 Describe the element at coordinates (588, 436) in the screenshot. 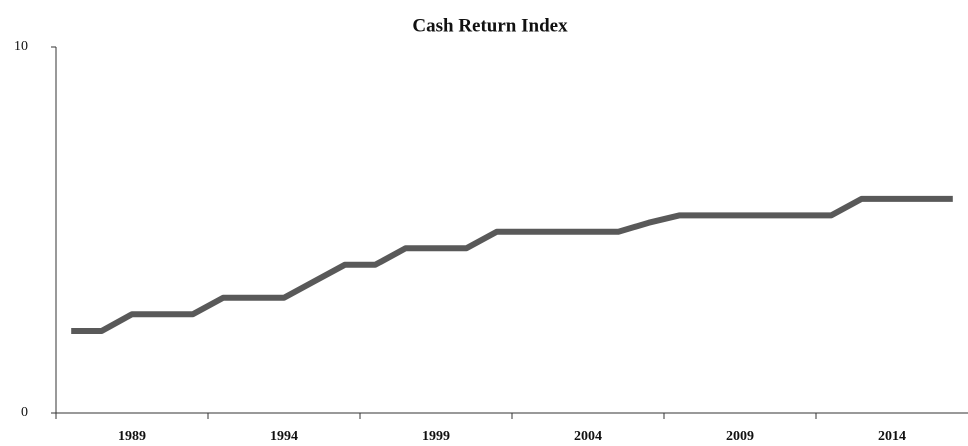

I see `x-tick-label: 2004` at that location.